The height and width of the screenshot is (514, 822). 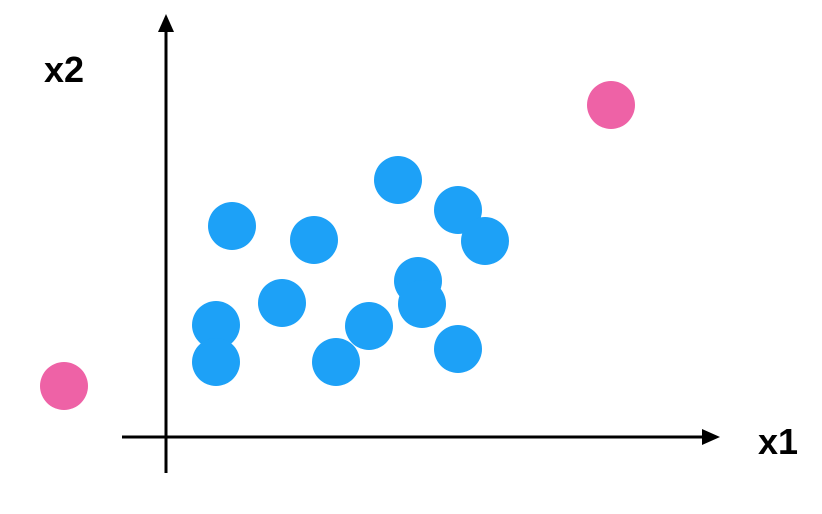 What do you see at coordinates (711, 437) in the screenshot?
I see `x-axis-arrowhead` at bounding box center [711, 437].